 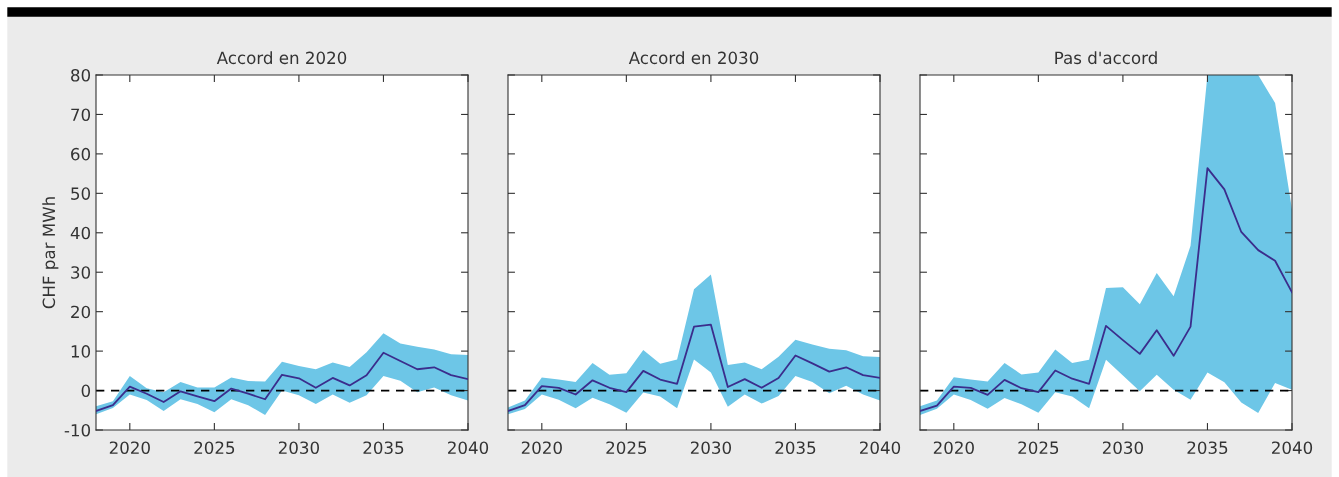 What do you see at coordinates (693, 58) in the screenshot?
I see `chart-title: Accord en 2030` at bounding box center [693, 58].